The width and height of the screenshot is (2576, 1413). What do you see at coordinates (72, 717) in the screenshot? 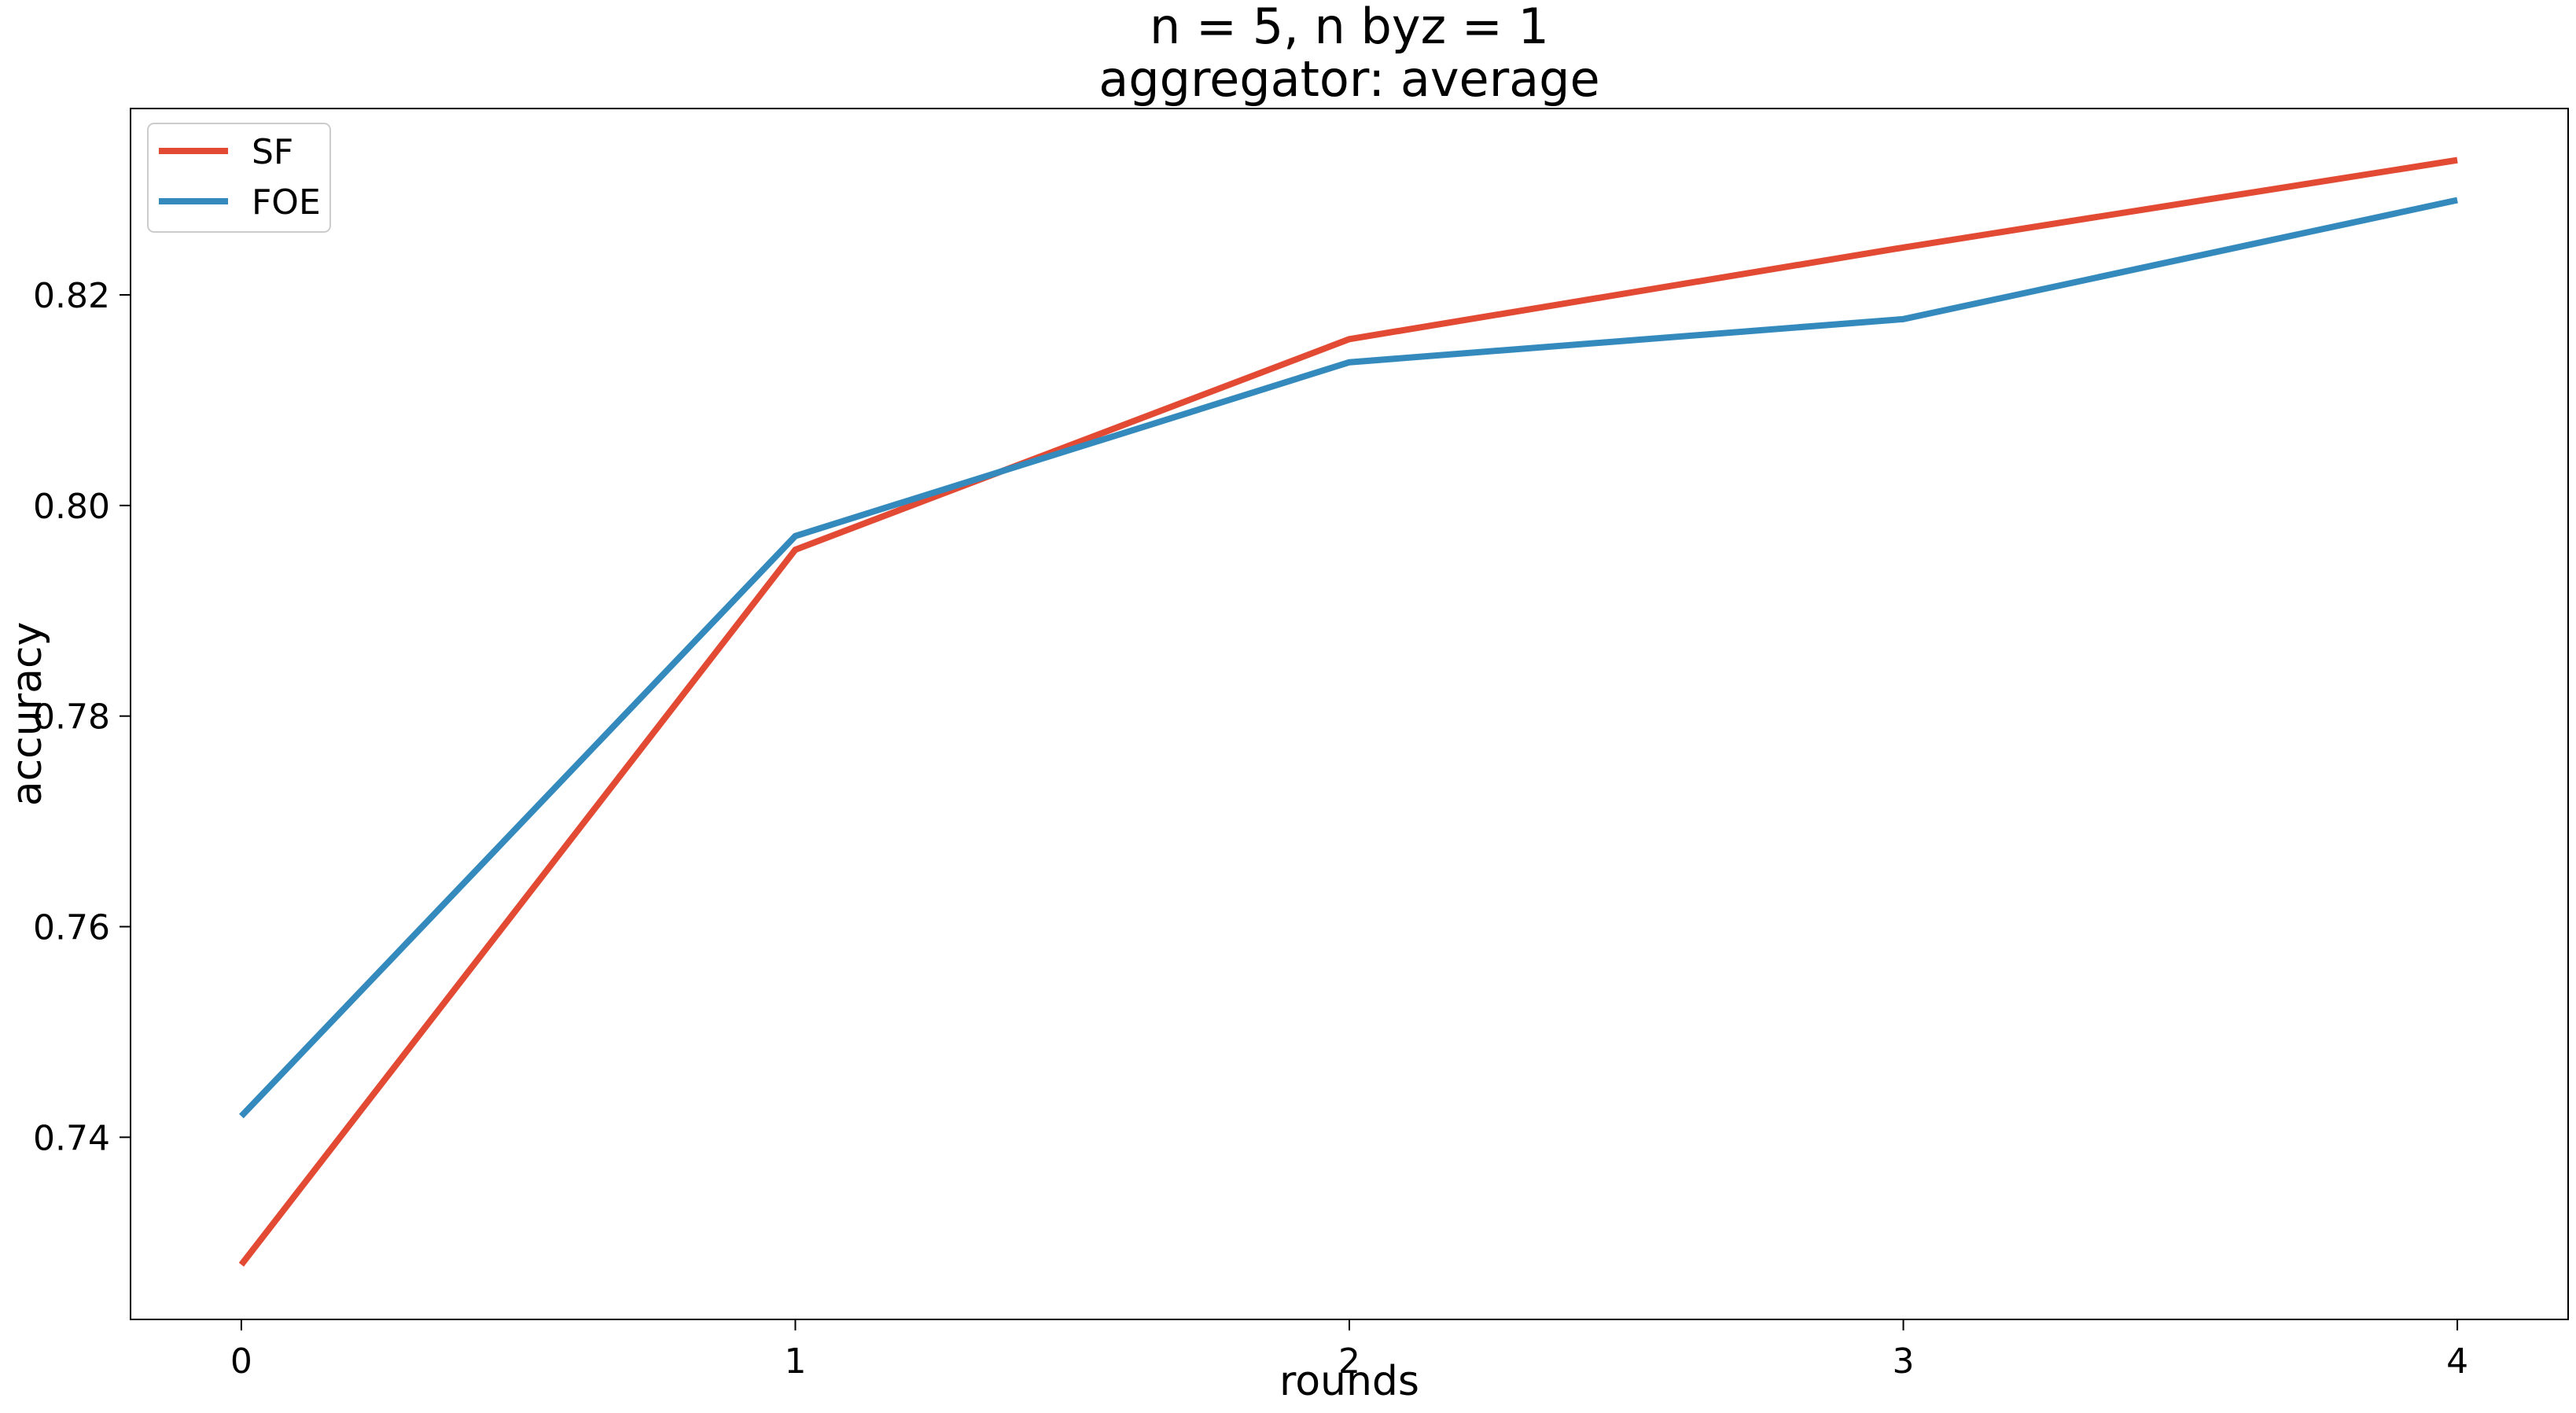
I see `y-tick-label: 0.78` at bounding box center [72, 717].